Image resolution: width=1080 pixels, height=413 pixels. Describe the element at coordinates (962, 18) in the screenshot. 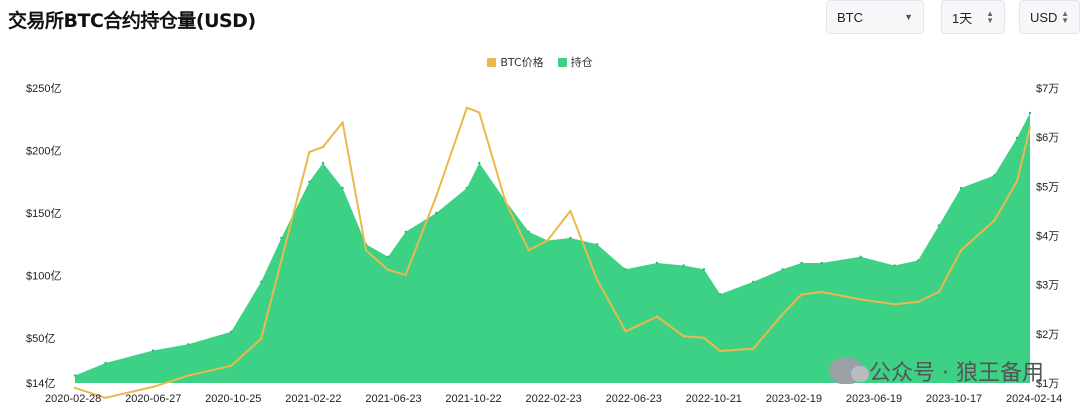

I see `interval-select-value: 1天` at that location.